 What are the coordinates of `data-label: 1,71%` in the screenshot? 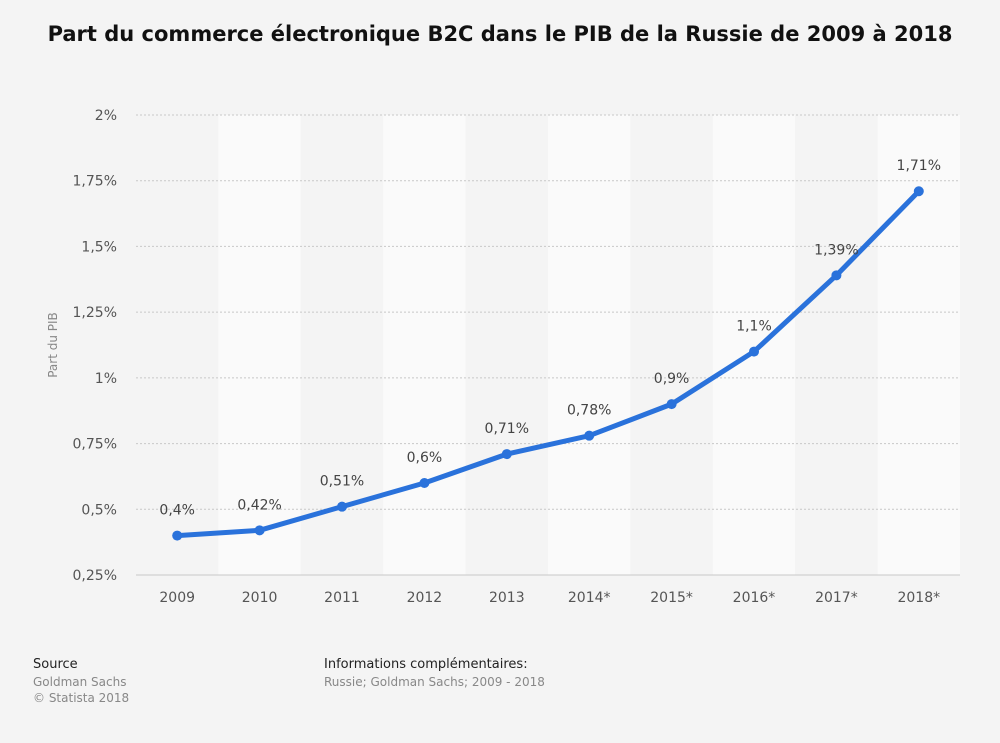 It's located at (919, 166).